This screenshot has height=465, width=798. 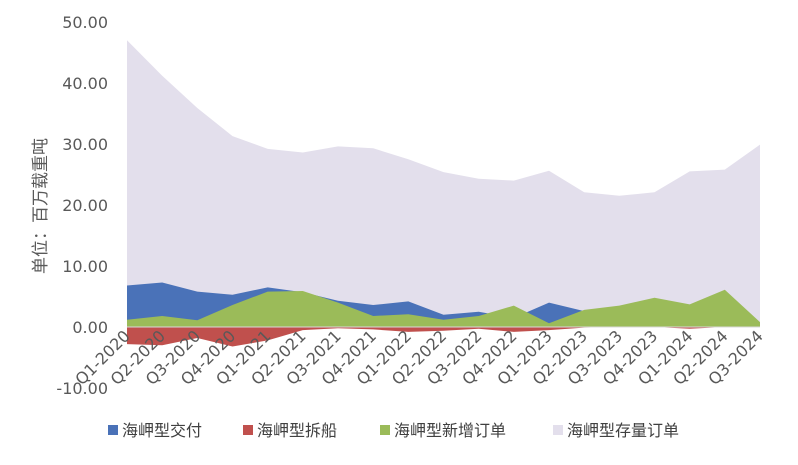 What do you see at coordinates (85, 83) in the screenshot?
I see `y-tick-label: 40.00` at bounding box center [85, 83].